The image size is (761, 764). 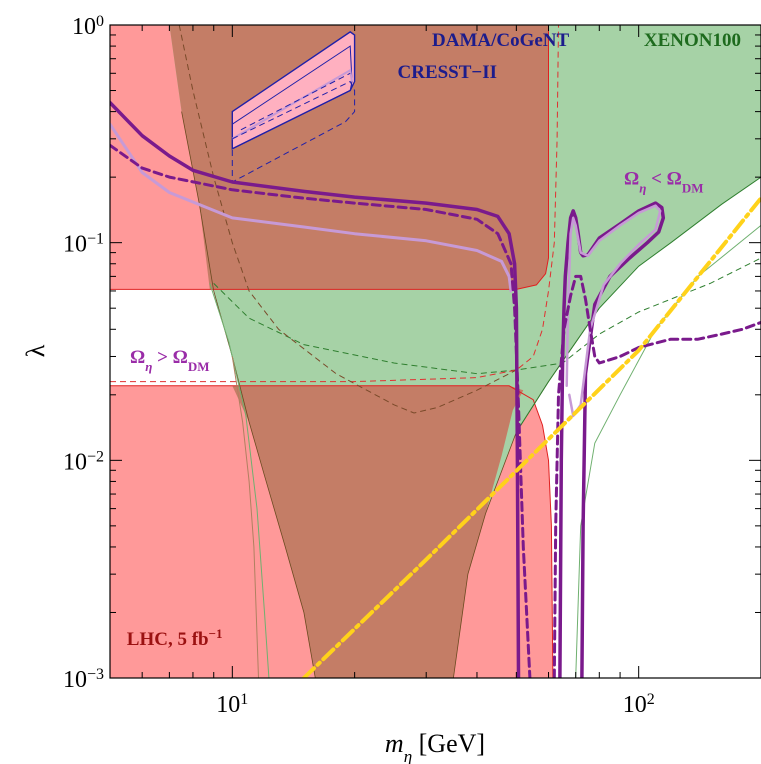 I want to click on y-tick-label: 10⁻¹, so click(x=83, y=244).